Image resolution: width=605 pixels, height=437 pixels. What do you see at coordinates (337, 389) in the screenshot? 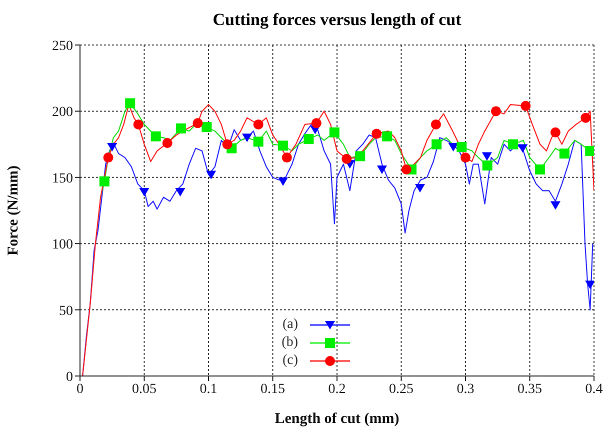
I see `x-tick-label: 0.2` at bounding box center [337, 389].